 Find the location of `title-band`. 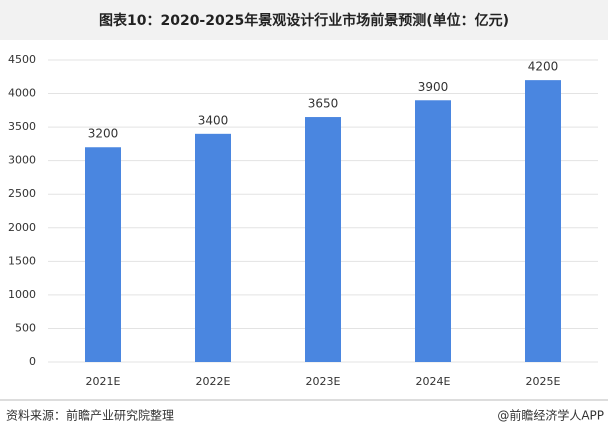

title-band is located at coordinates (304, 20).